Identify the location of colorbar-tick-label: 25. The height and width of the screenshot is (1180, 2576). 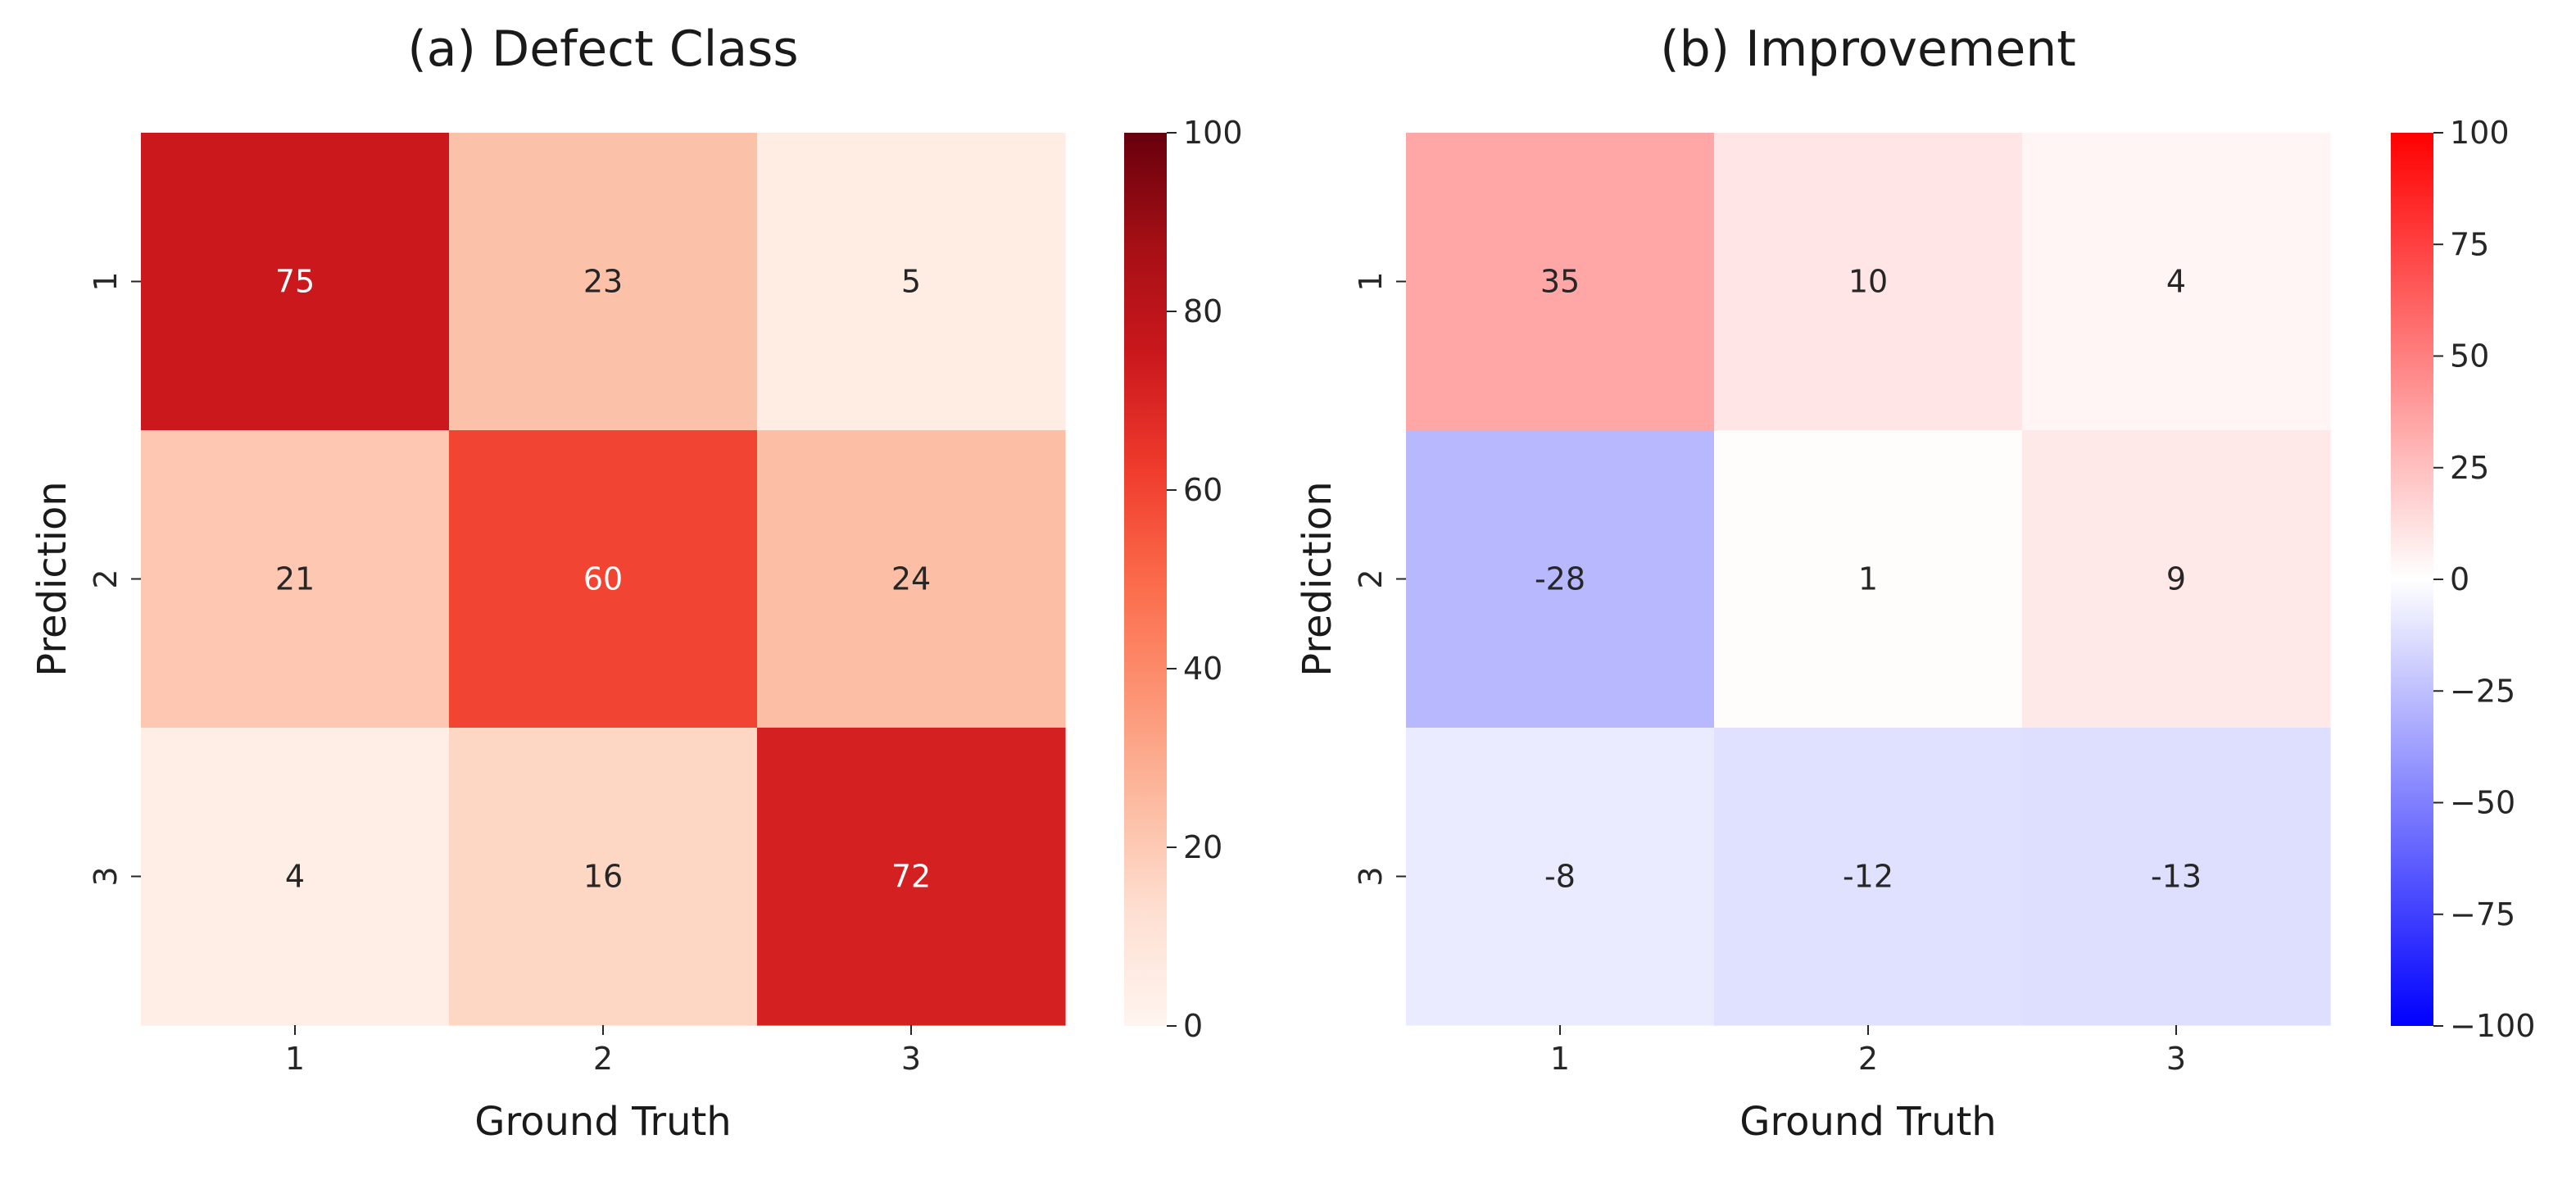
(2469, 468).